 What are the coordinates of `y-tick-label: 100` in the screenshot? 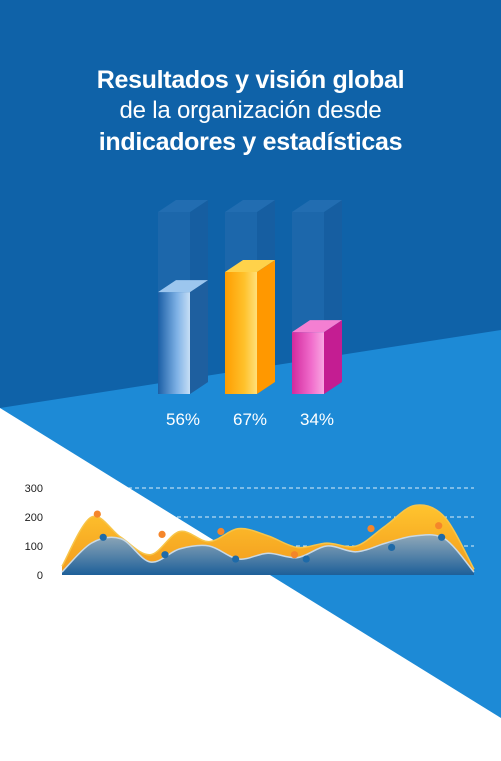 It's located at (34, 547).